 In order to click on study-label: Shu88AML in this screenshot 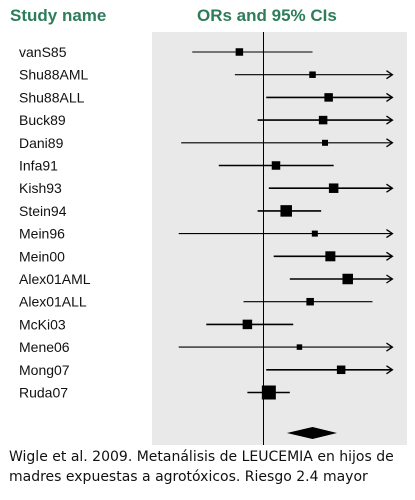, I will do `click(53, 75)`.